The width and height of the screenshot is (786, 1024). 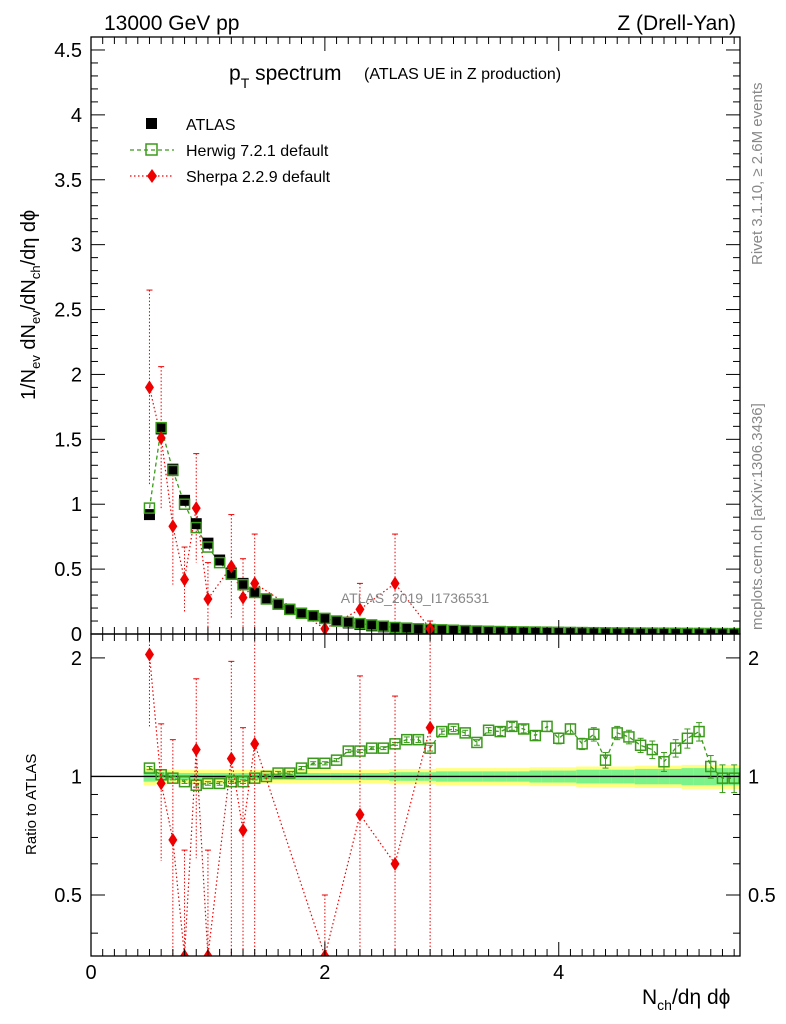 What do you see at coordinates (258, 177) in the screenshot?
I see `legend-sherpa-label: Sherpa 2.2.9 default` at bounding box center [258, 177].